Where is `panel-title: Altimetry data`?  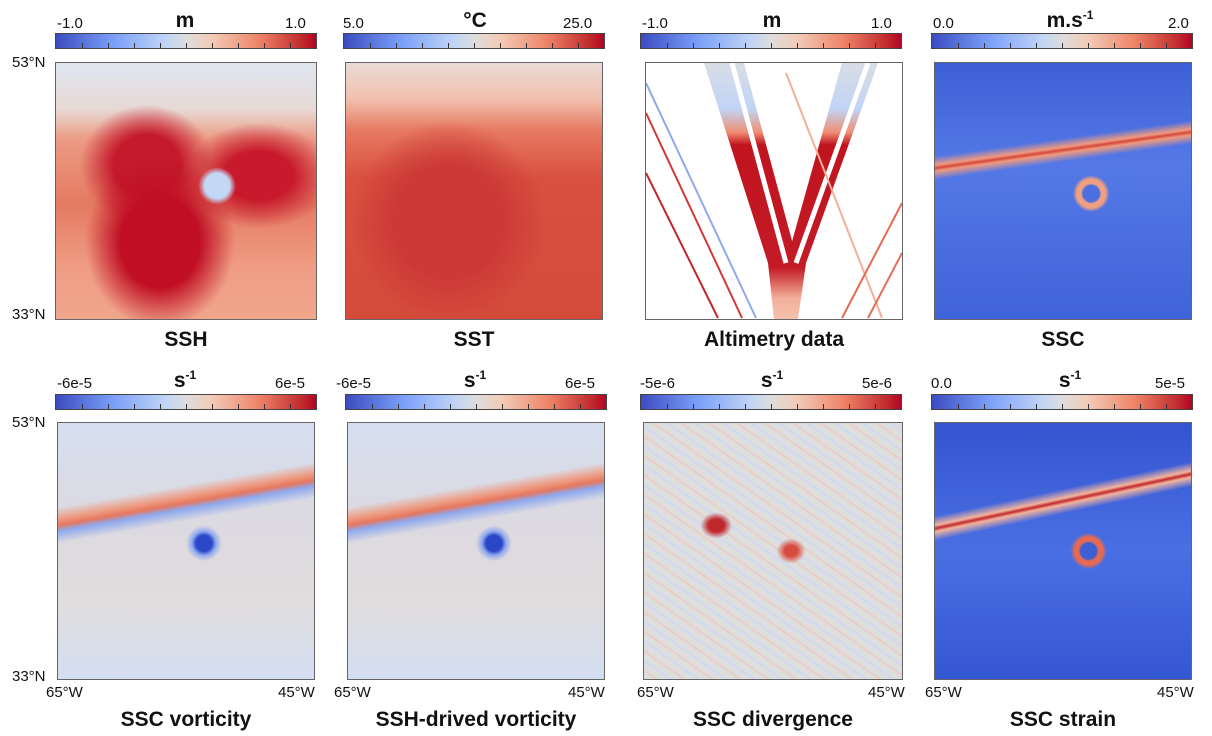
panel-title: Altimetry data is located at coordinates (774, 339).